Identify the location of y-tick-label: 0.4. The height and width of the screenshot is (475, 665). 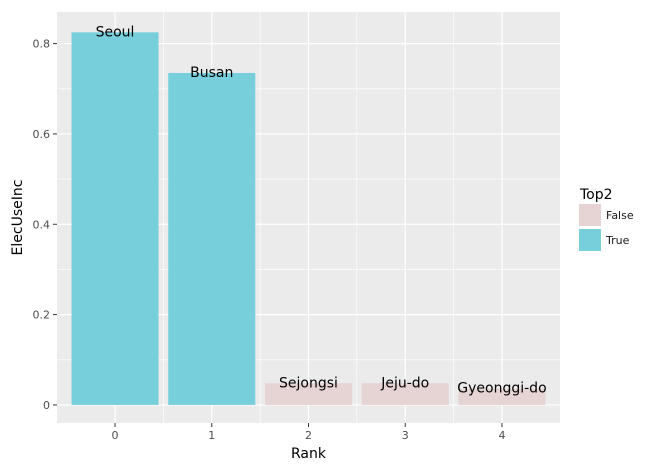
(42, 224).